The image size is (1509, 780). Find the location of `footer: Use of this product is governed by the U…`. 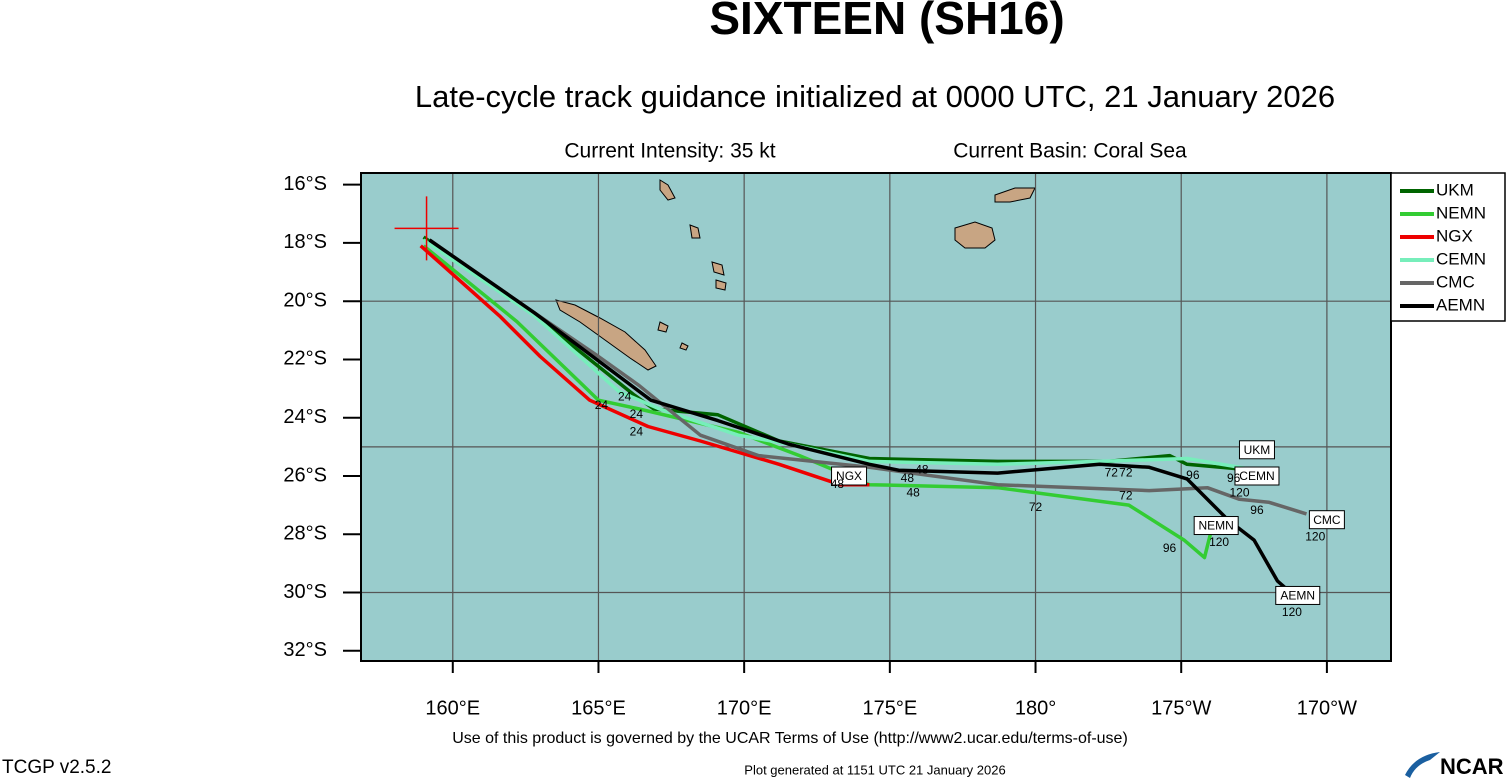

footer: Use of this product is governed by the U… is located at coordinates (790, 738).